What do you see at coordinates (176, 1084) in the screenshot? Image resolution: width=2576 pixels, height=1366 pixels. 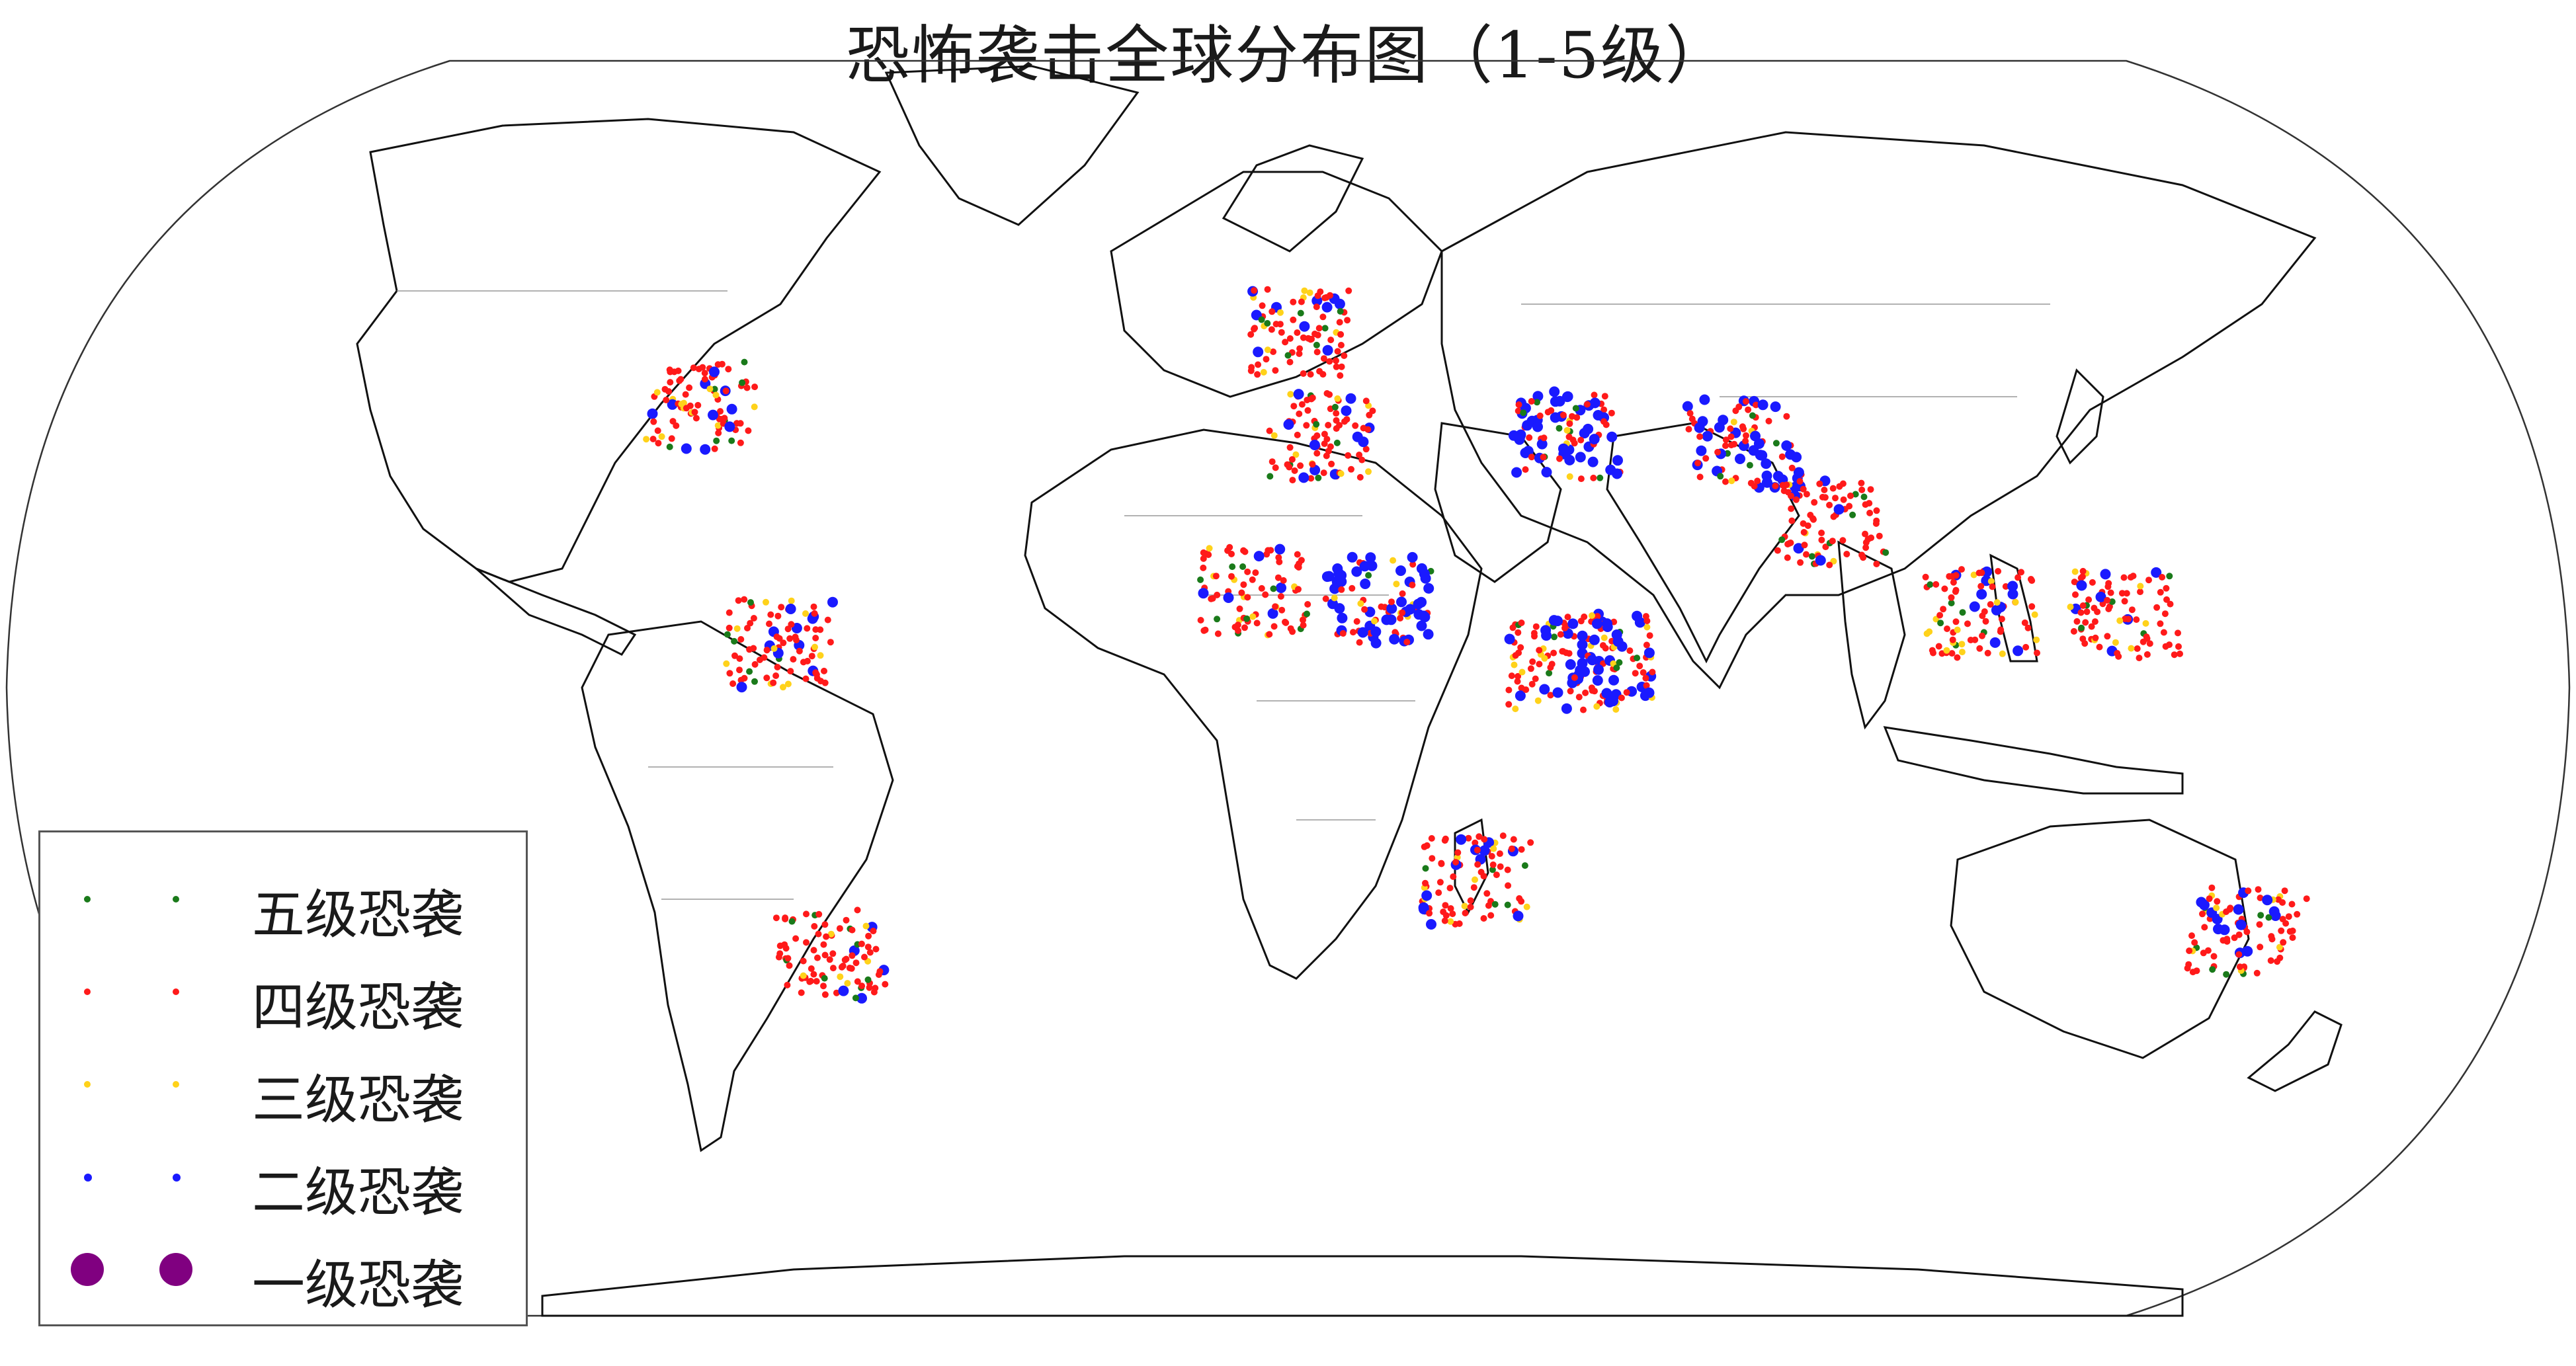 I see `legend-symbol-level3-b` at bounding box center [176, 1084].